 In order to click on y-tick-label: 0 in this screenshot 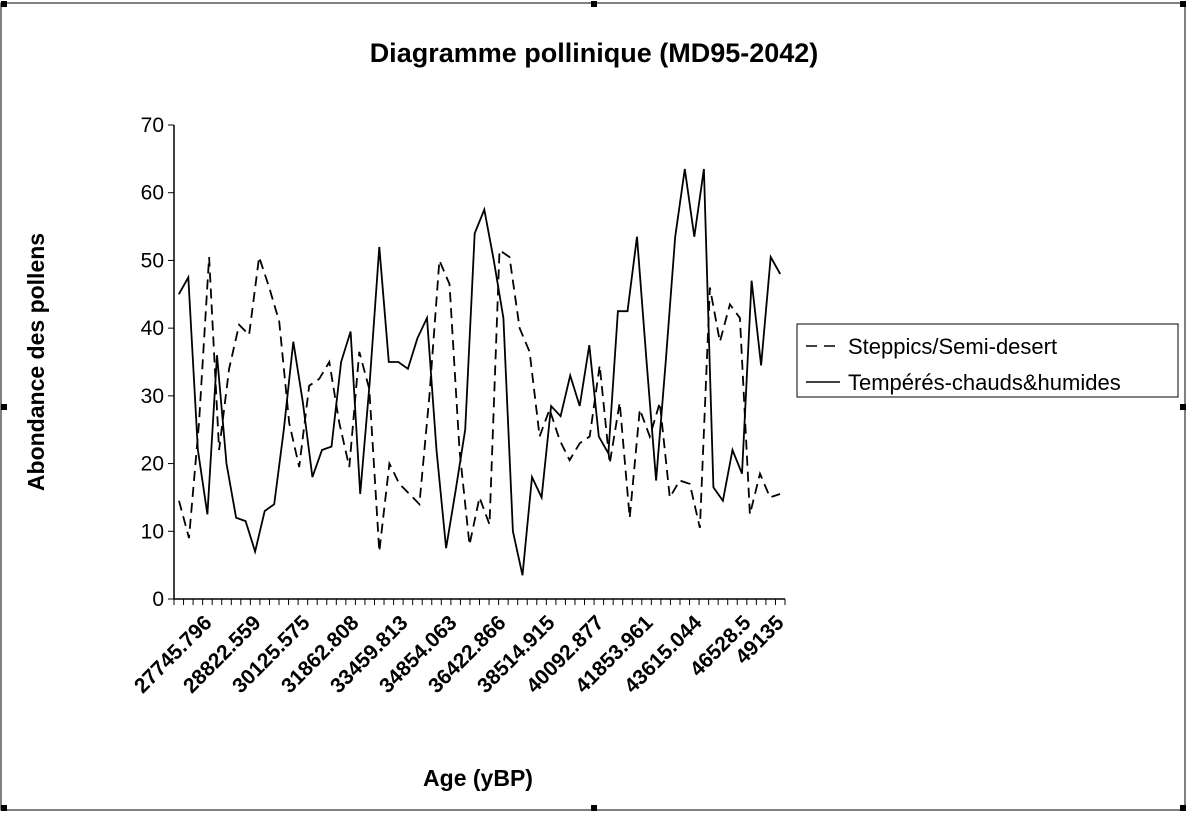, I will do `click(158, 599)`.